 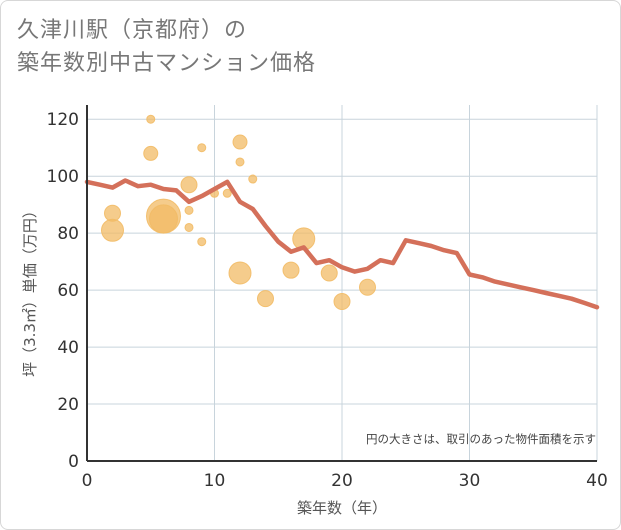 What do you see at coordinates (30, 290) in the screenshot?
I see `y-axis-label: 坪（3.3㎡）単価（万円）` at bounding box center [30, 290].